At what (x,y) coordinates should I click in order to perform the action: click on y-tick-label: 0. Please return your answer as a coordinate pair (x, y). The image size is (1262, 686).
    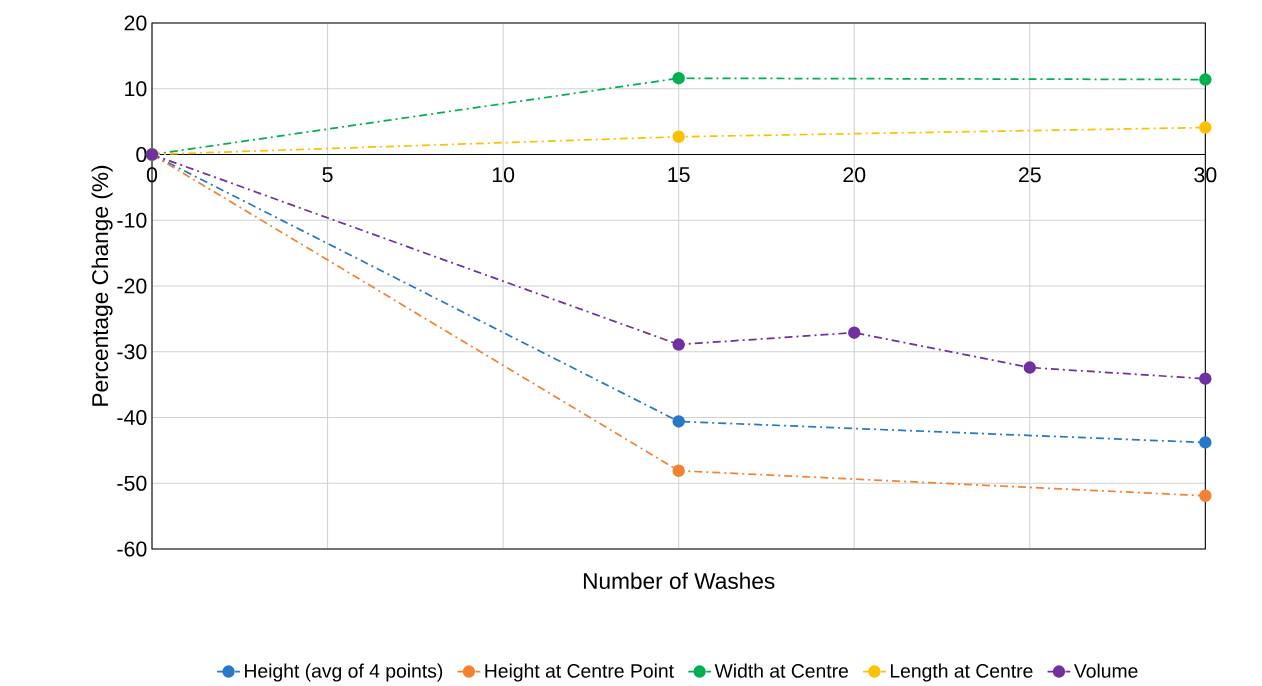
    Looking at the image, I should click on (141, 154).